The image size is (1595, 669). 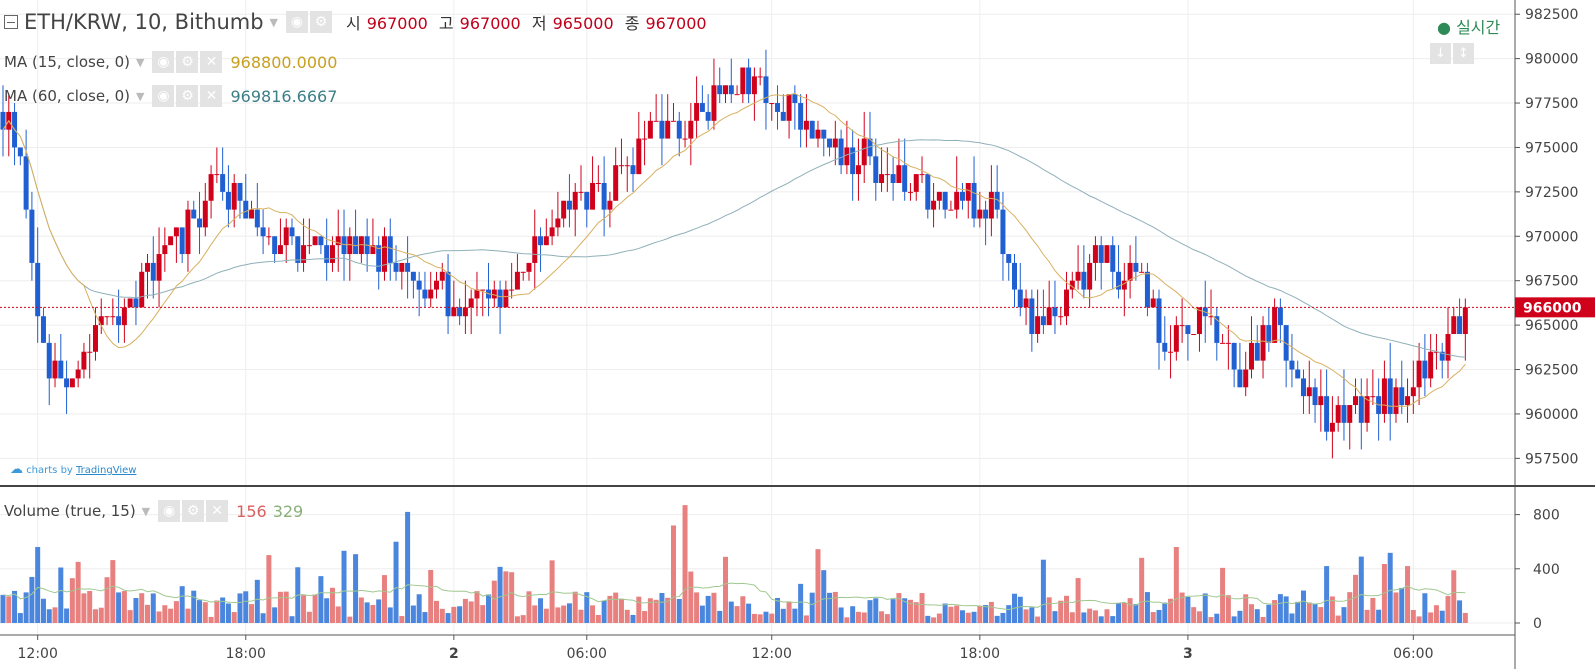 What do you see at coordinates (73, 469) in the screenshot?
I see `tradingview-branding: ☁ charts by TradingView` at bounding box center [73, 469].